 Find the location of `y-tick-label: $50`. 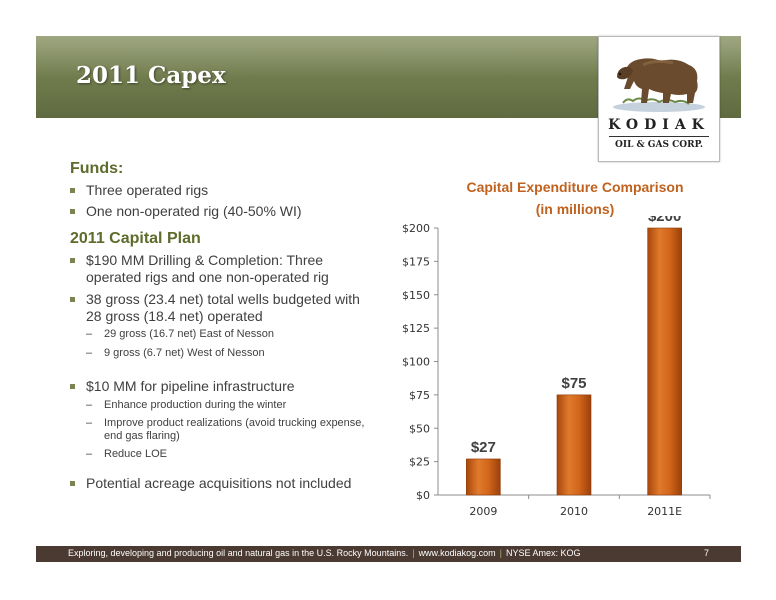

y-tick-label: $50 is located at coordinates (419, 428).